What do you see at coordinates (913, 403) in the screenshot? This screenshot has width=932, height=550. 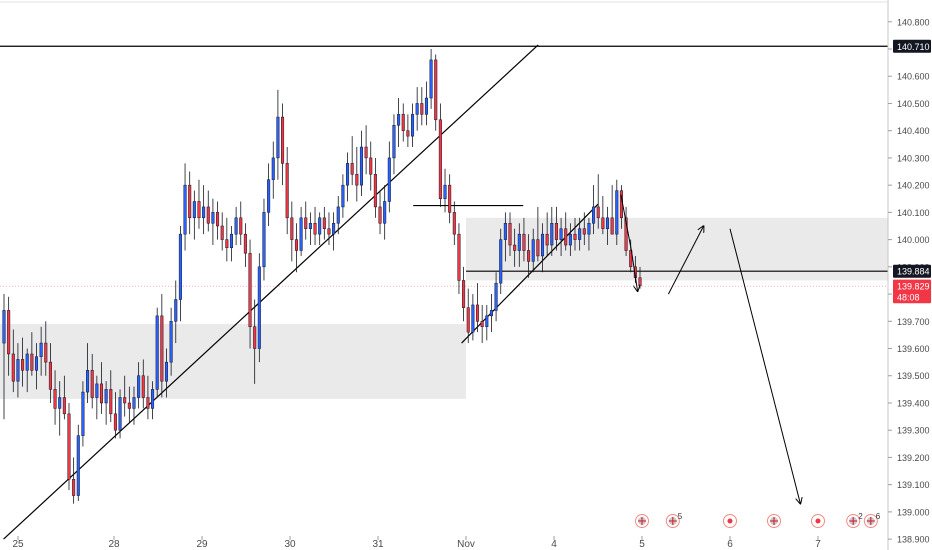 I see `price-tick-label: 139.400` at bounding box center [913, 403].